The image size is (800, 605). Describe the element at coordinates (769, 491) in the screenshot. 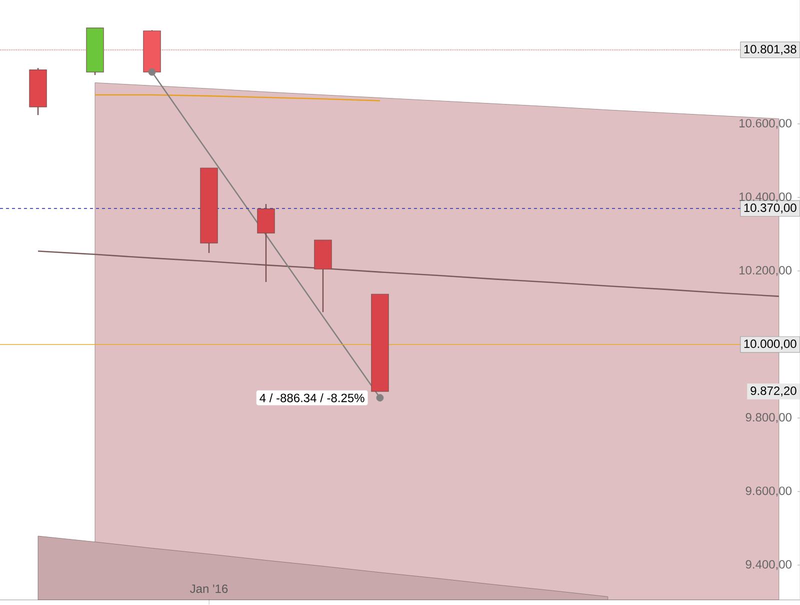

I see `y-tick-label: 9.600,00` at that location.